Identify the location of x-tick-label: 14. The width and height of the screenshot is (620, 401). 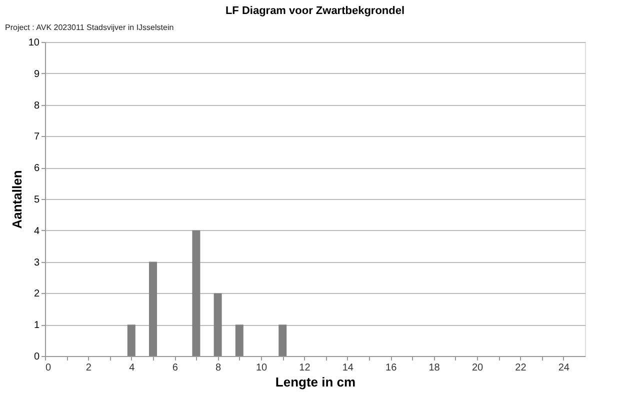
(348, 368).